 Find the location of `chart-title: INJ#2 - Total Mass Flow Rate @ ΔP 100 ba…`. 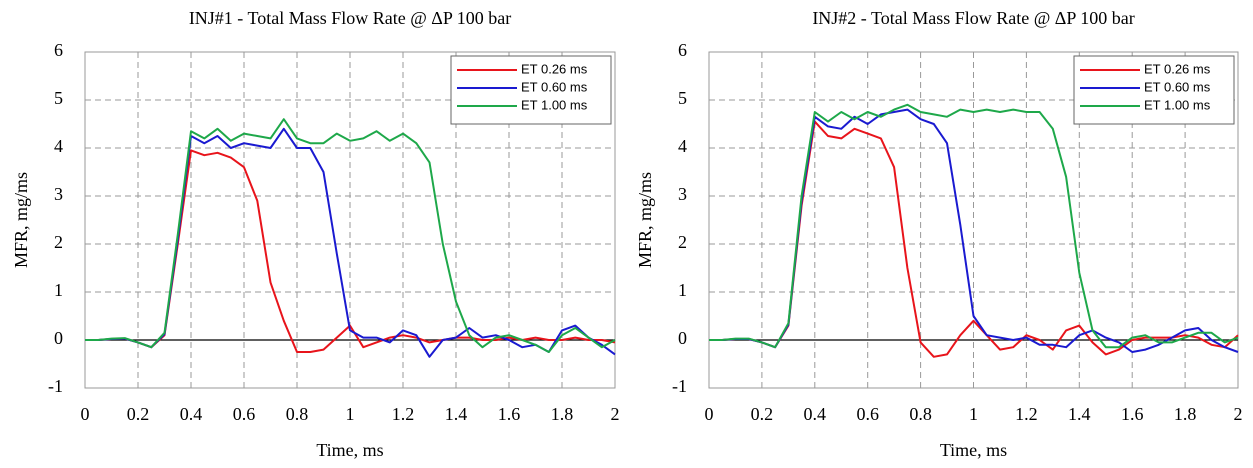

chart-title: INJ#2 - Total Mass Flow Rate @ ΔP 100 ba… is located at coordinates (973, 18).